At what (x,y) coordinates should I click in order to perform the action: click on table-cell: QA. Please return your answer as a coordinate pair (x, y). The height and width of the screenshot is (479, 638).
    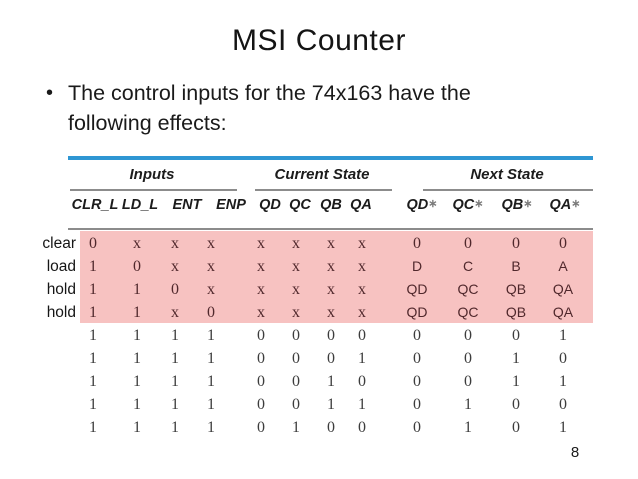
    Looking at the image, I should click on (563, 311).